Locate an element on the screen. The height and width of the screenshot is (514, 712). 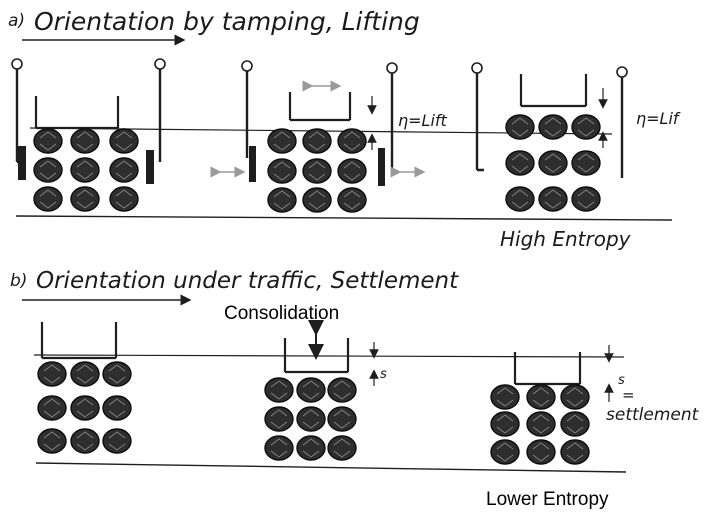
arrow-icon is located at coordinates (318, 129).